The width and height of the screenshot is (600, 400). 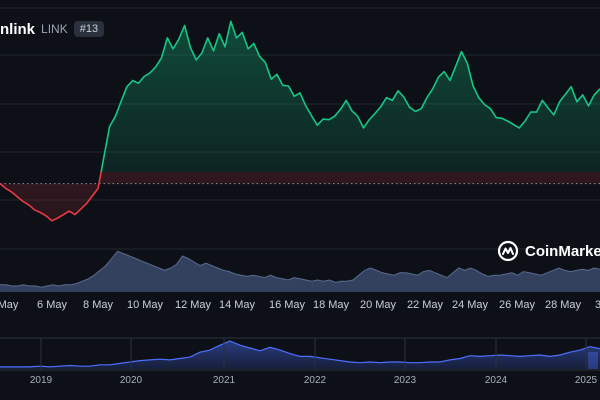 I want to click on navigator-year-label: 2024, so click(x=496, y=380).